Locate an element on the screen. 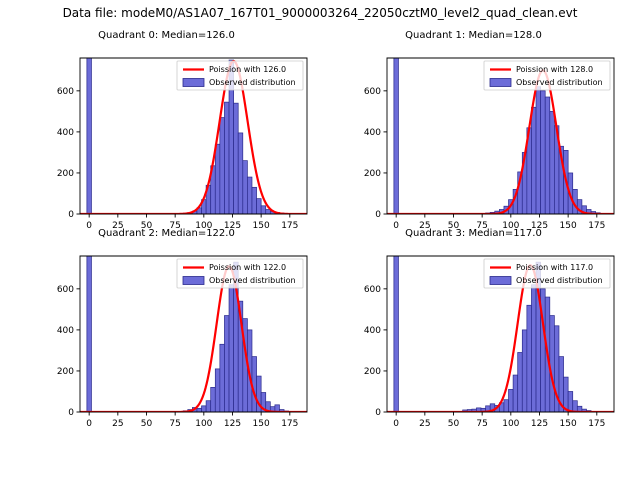 This screenshot has width=640, height=480. legend-label: Poission with 122.0 is located at coordinates (247, 267).